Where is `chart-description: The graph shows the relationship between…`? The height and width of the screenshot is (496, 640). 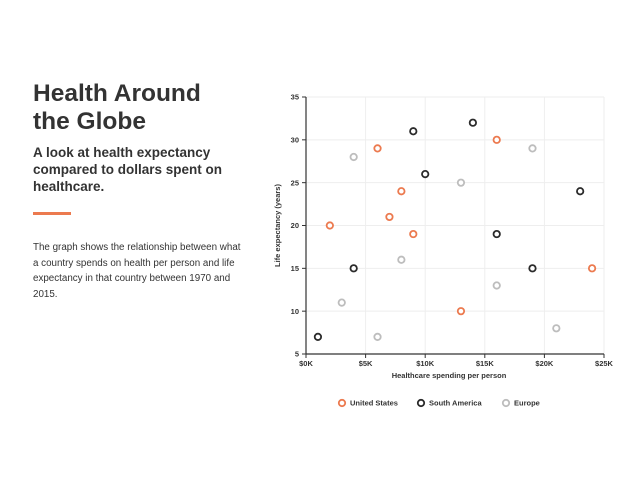
chart-description: The graph shows the relationship between… is located at coordinates (137, 271).